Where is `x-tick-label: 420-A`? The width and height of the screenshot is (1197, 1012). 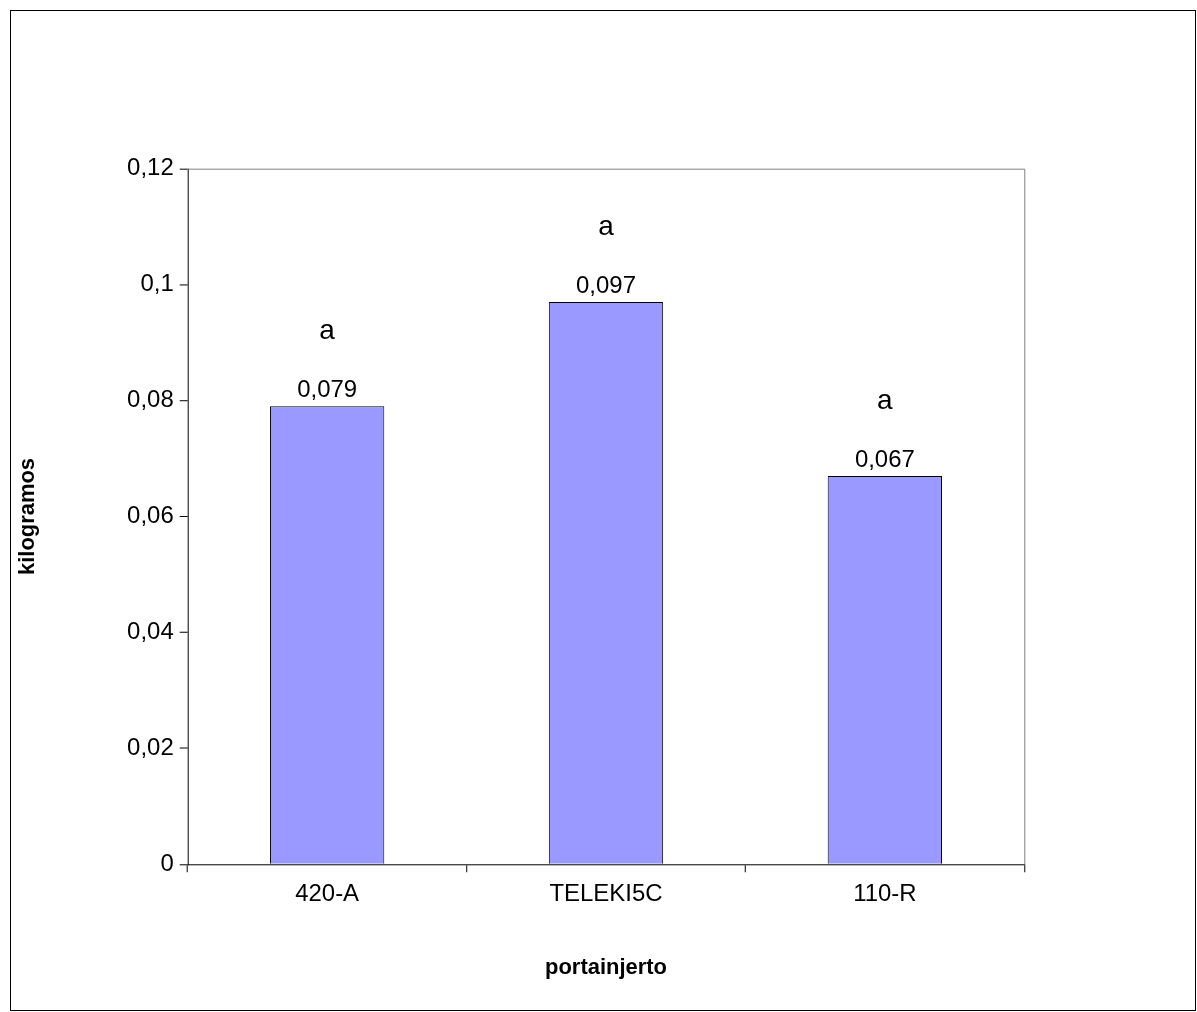 x-tick-label: 420-A is located at coordinates (327, 893).